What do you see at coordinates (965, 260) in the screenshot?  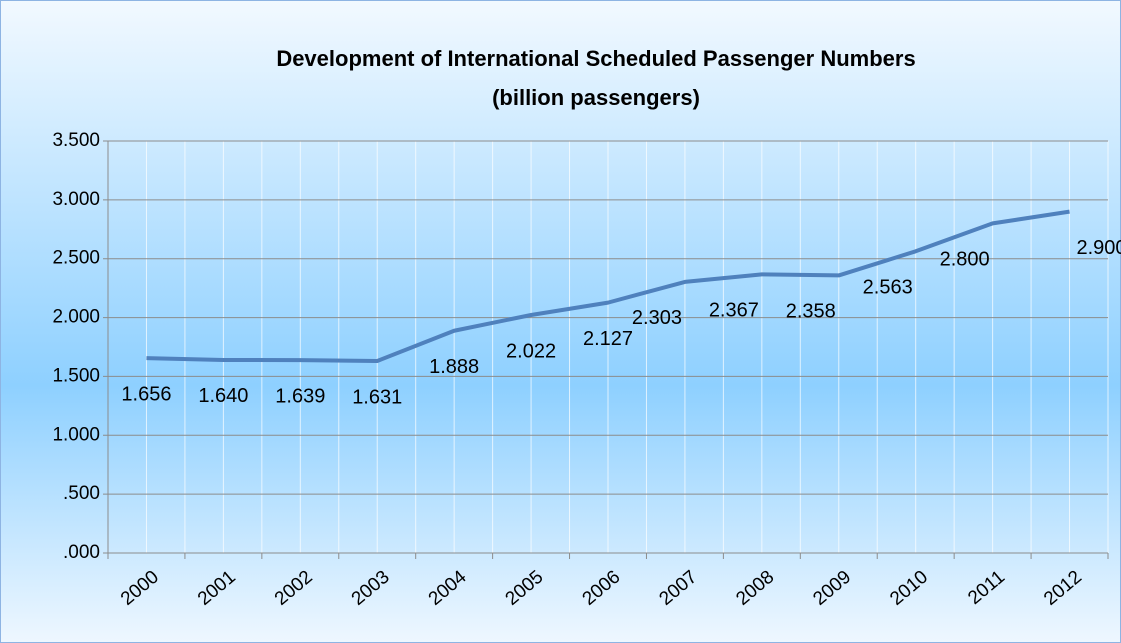 I see `data-label: 2.800` at bounding box center [965, 260].